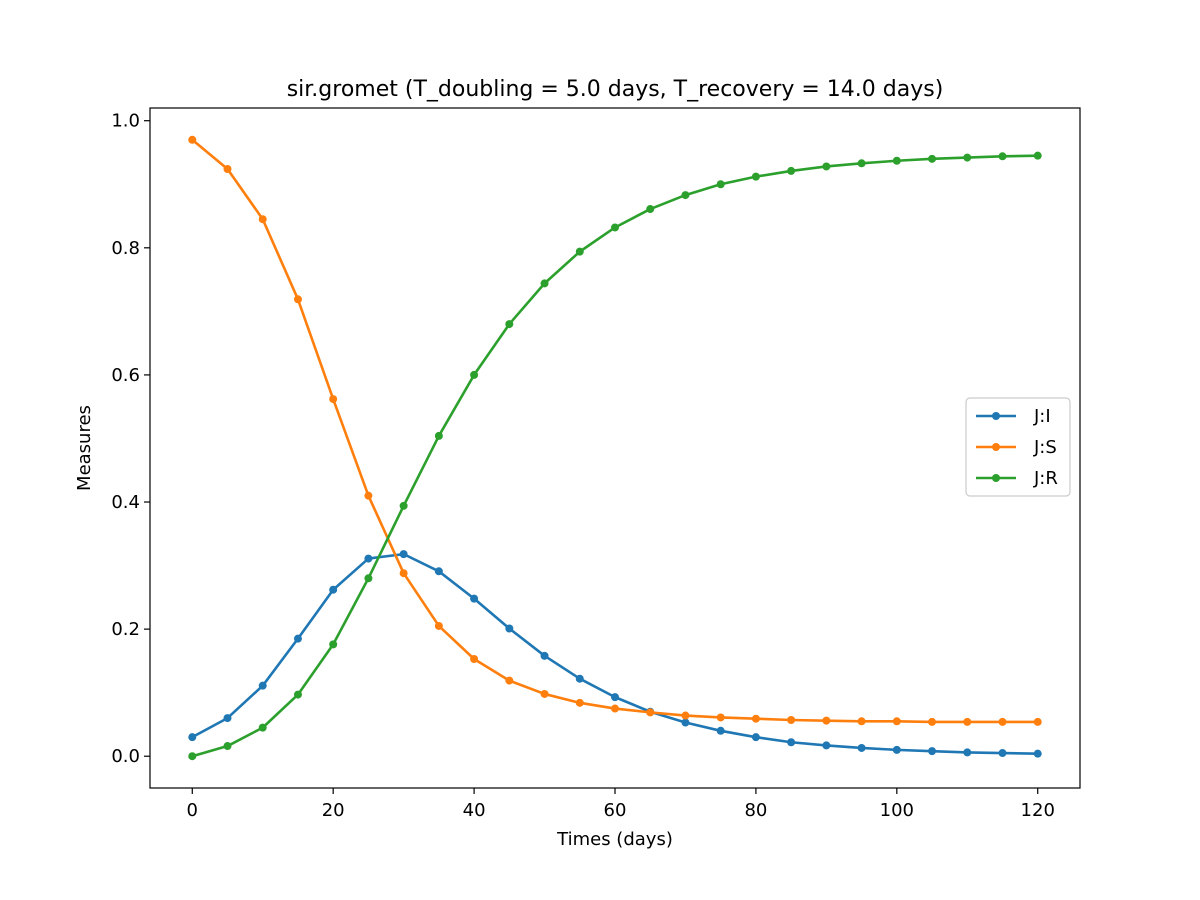 Image resolution: width=1200 pixels, height=900 pixels. Describe the element at coordinates (1038, 810) in the screenshot. I see `x-tick-label: 120` at that location.